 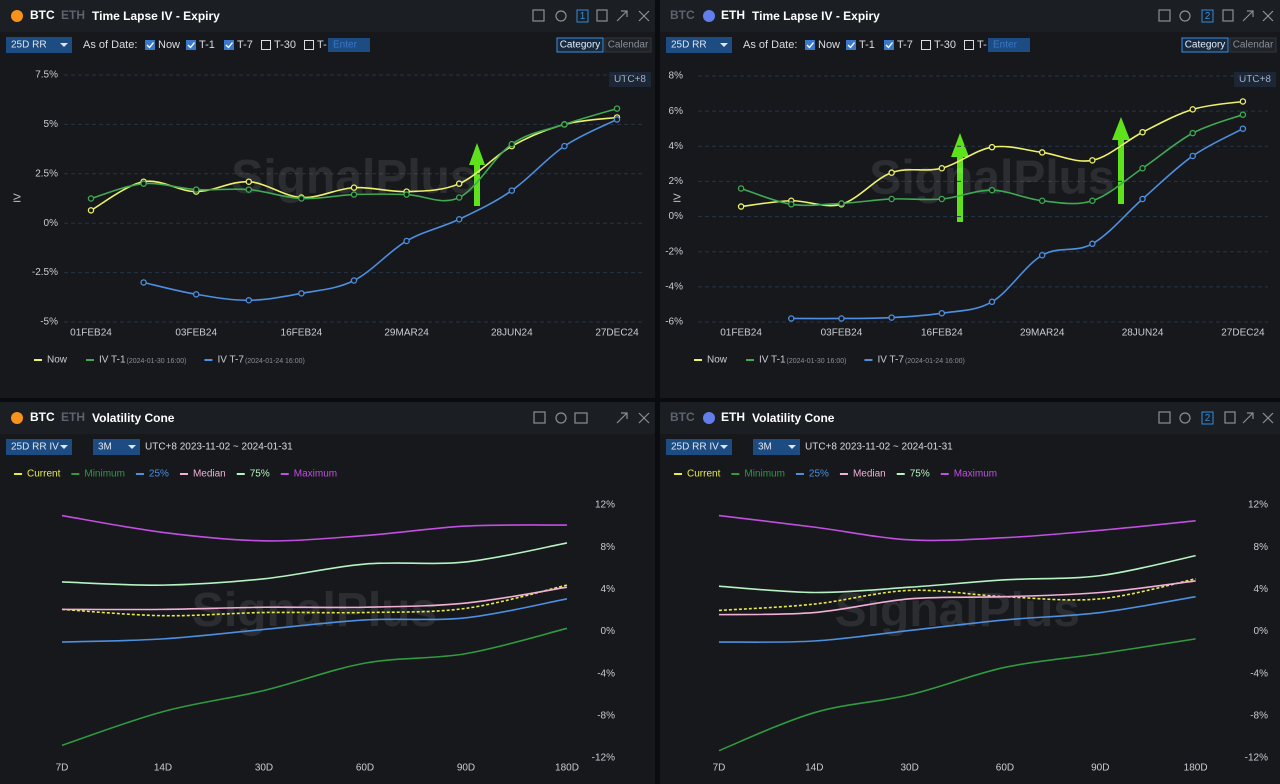 What do you see at coordinates (157, 361) in the screenshot?
I see `legend-note: (2024-01-30 16:00)` at bounding box center [157, 361].